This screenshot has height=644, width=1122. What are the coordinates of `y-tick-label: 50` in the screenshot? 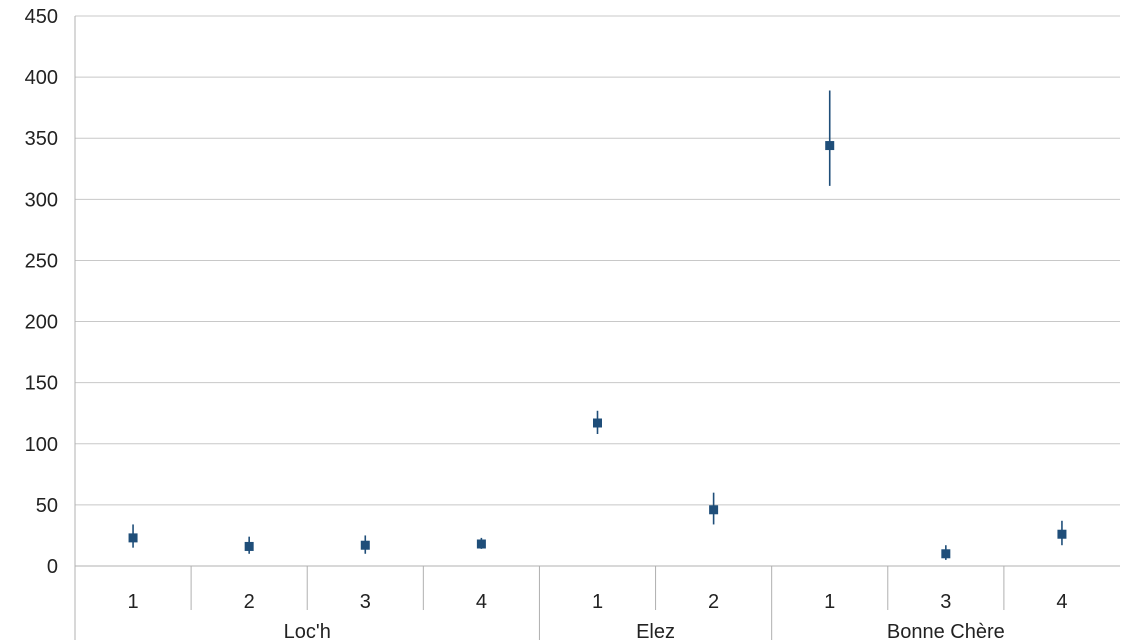 It's located at (47, 506).